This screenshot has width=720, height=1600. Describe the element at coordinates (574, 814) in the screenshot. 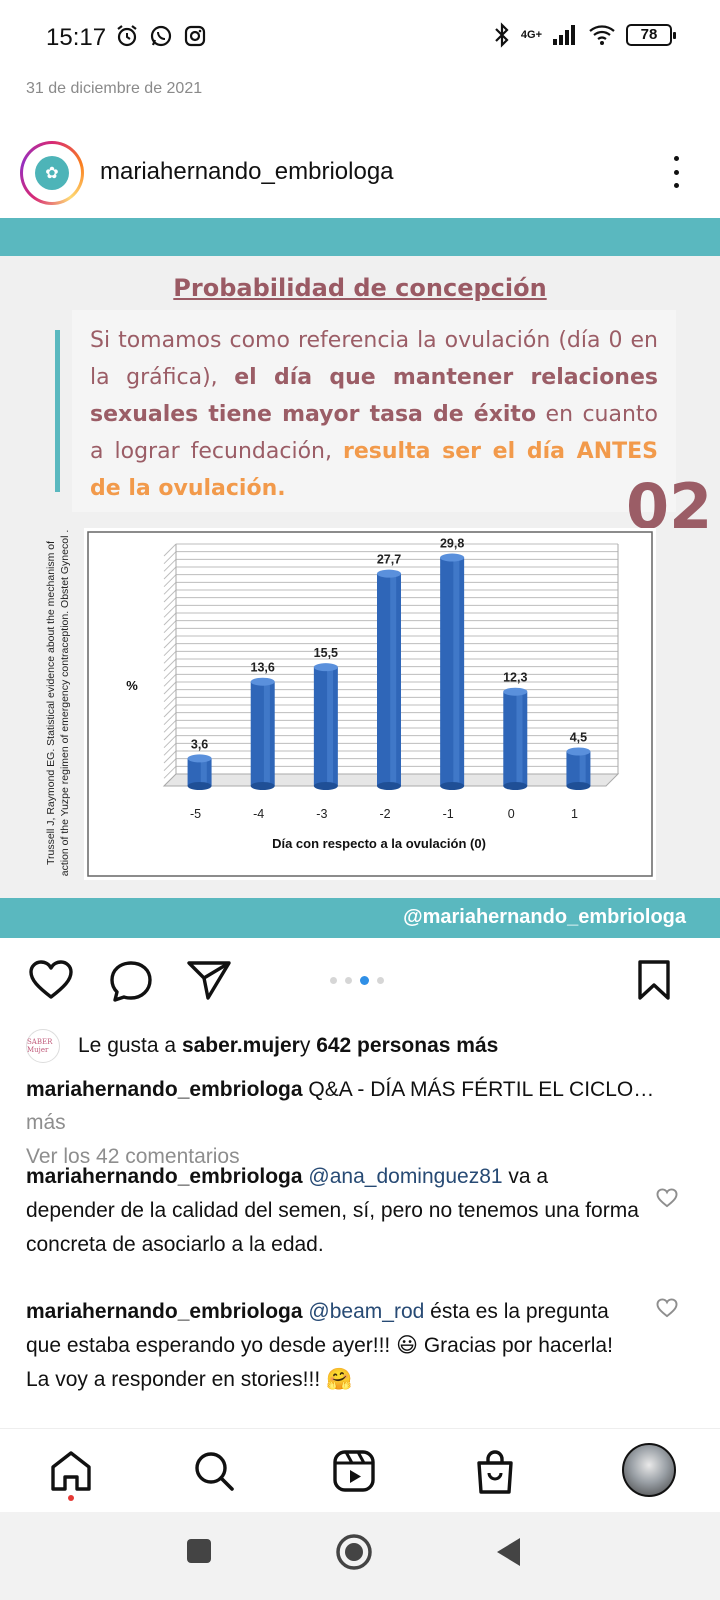

I see `x-tick-label: 1` at that location.